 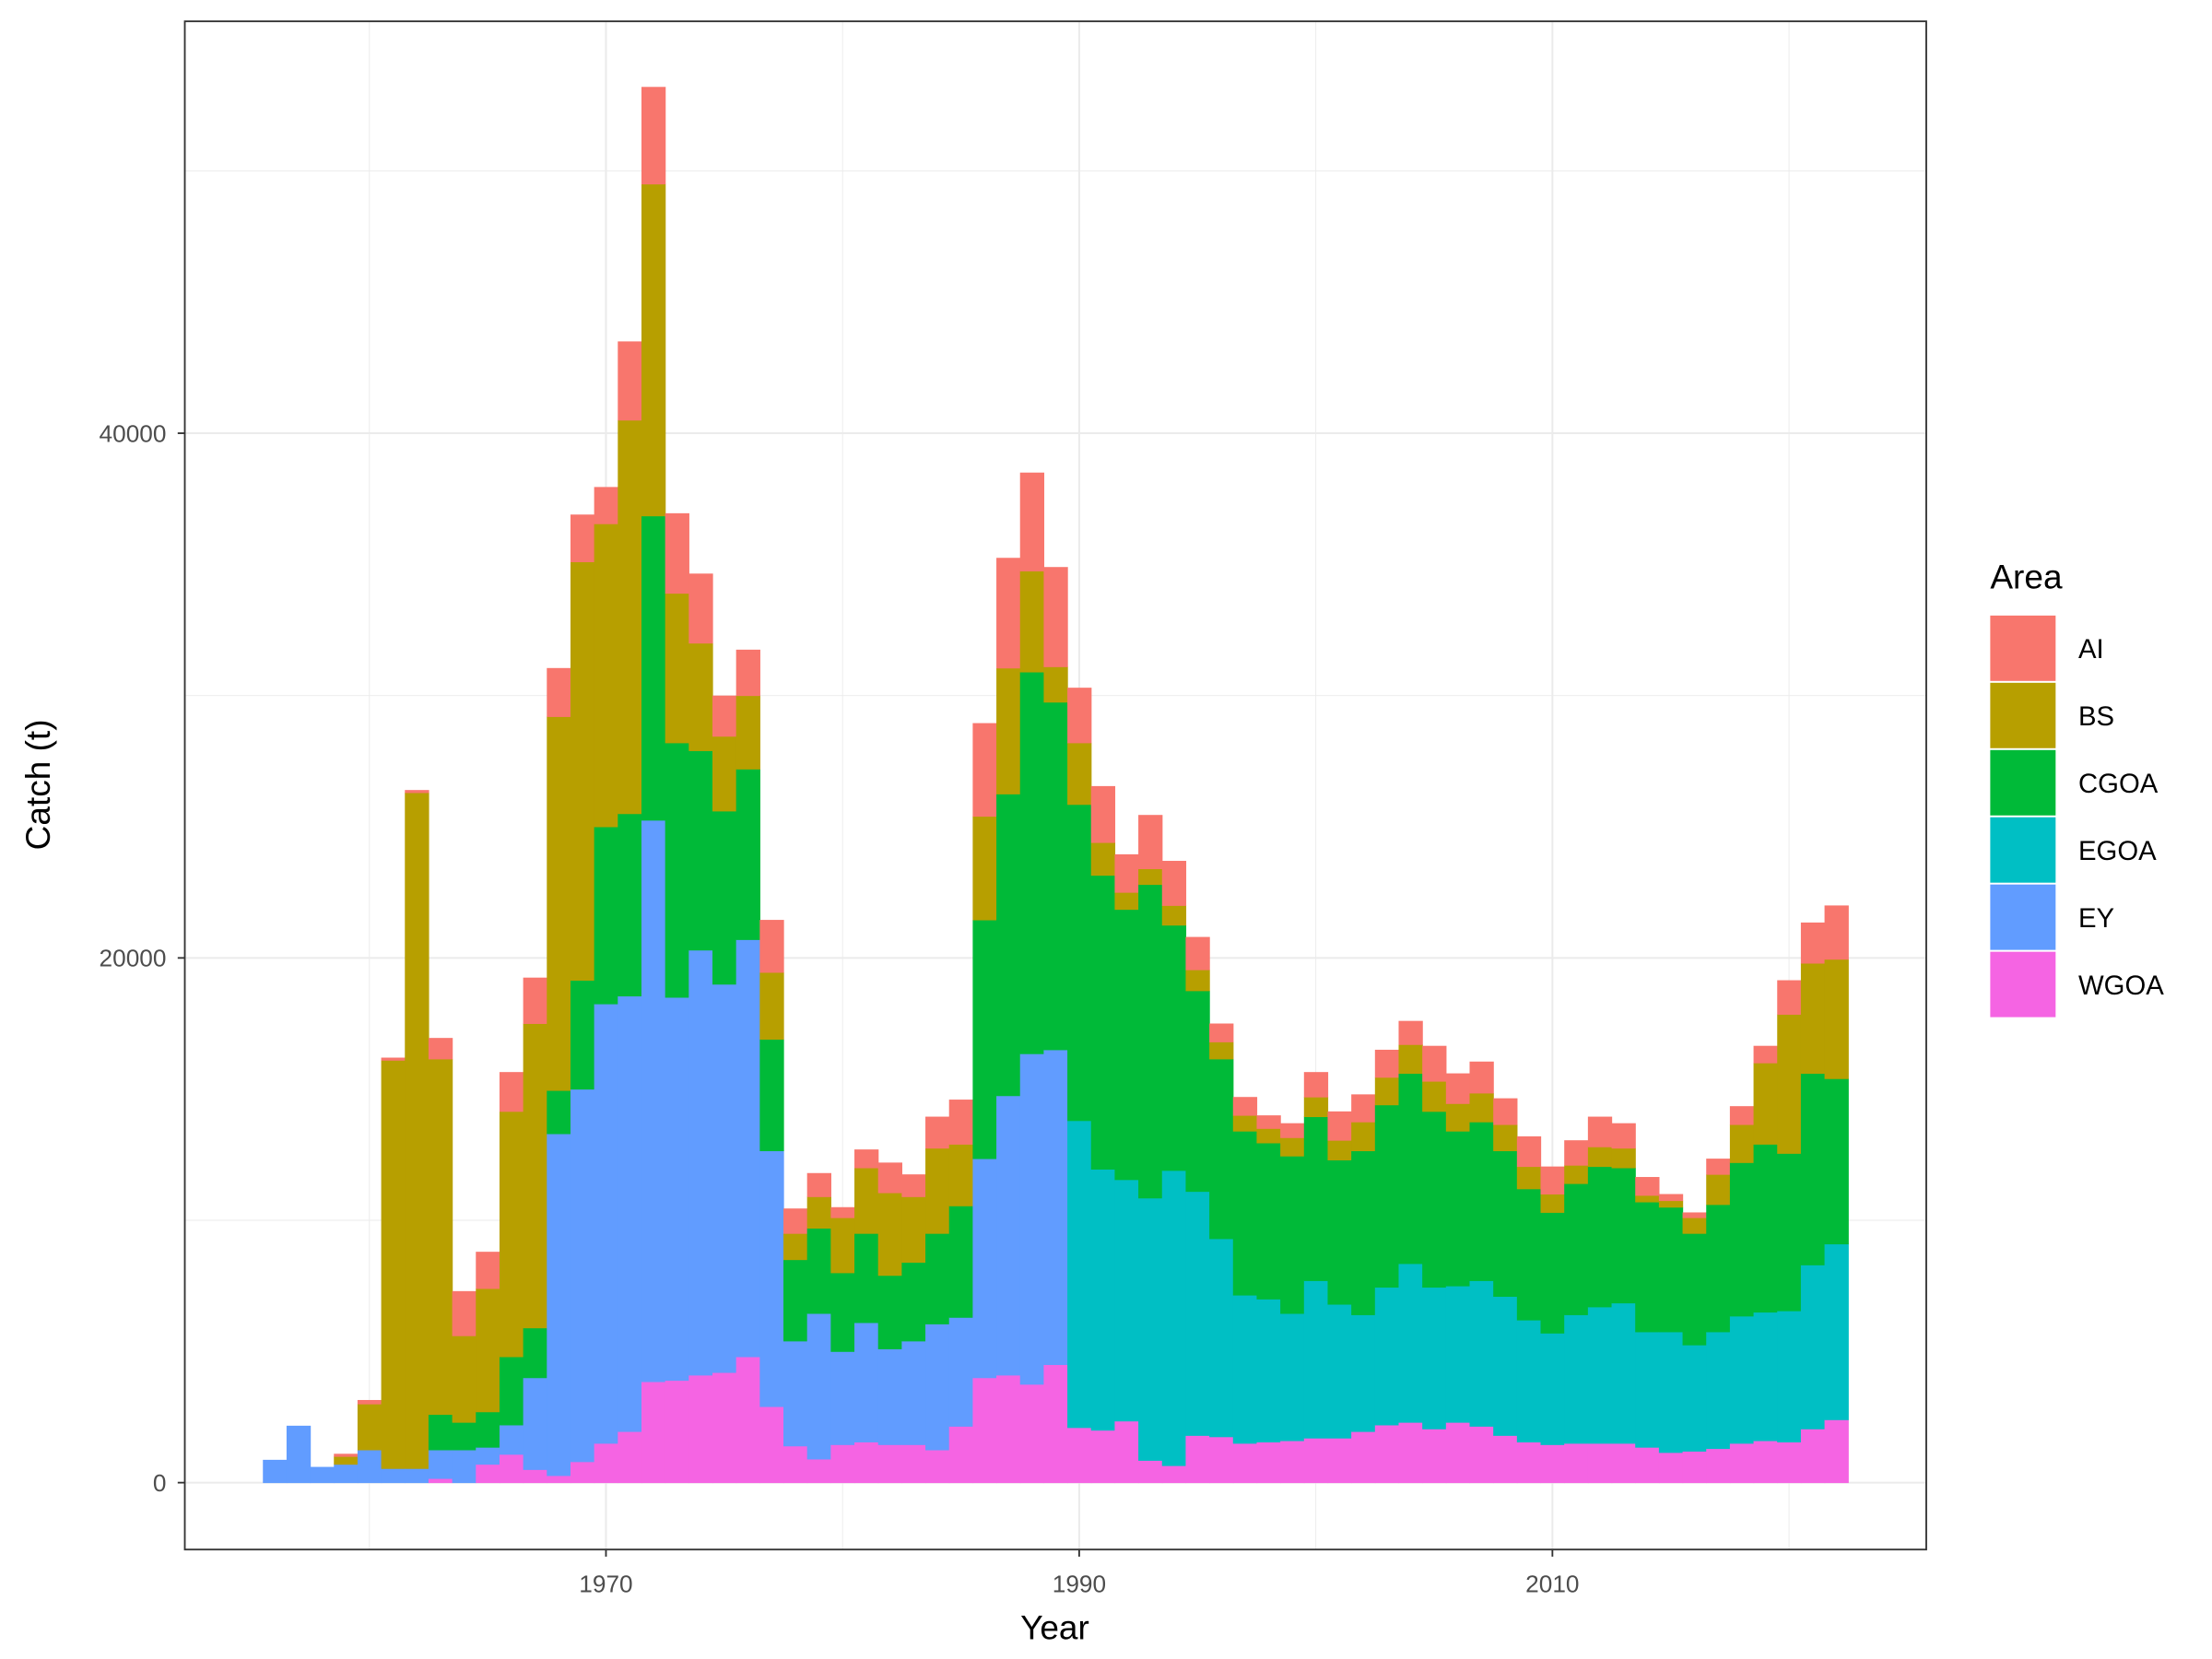 I want to click on bar-ey-1978, so click(x=795, y=1393).